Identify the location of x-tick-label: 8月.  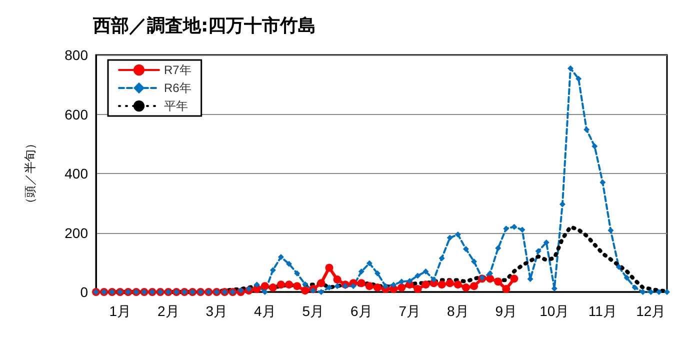
(458, 311).